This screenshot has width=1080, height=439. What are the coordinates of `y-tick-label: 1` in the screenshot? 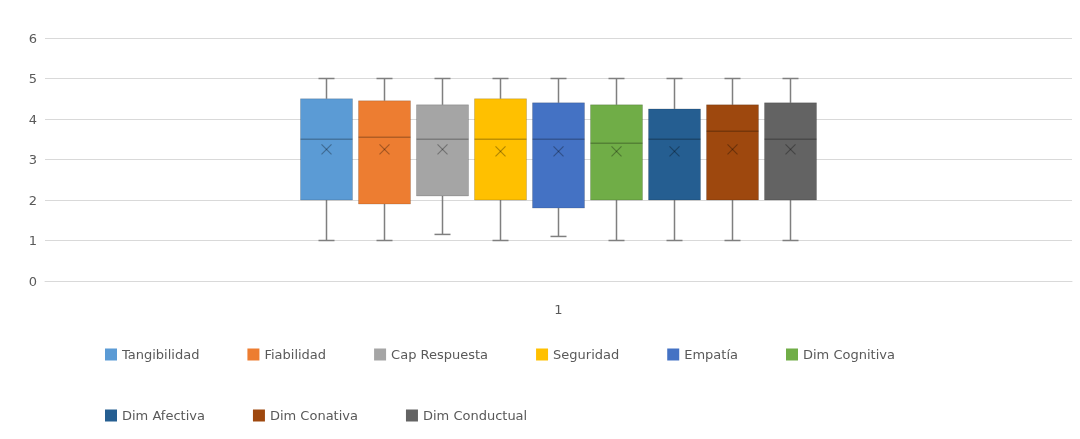 It's located at (32, 240).